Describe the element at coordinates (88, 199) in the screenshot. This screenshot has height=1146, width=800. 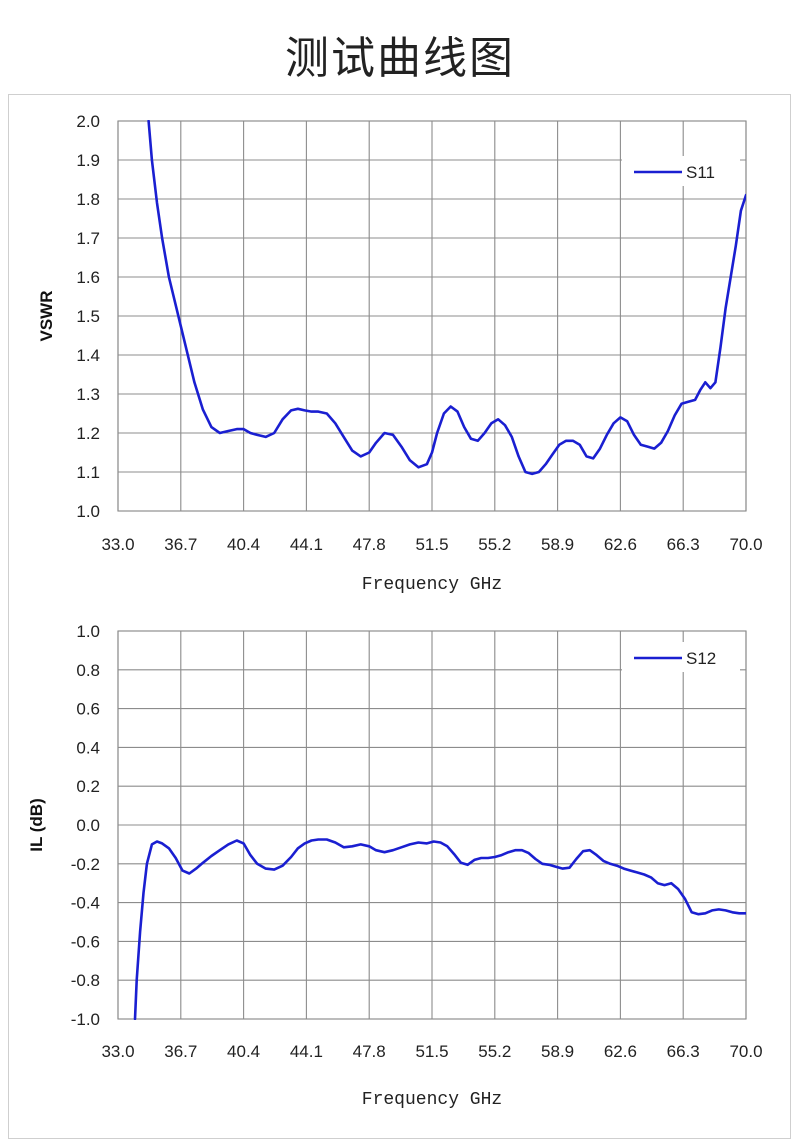
I see `y-tick-label: 1.8` at that location.